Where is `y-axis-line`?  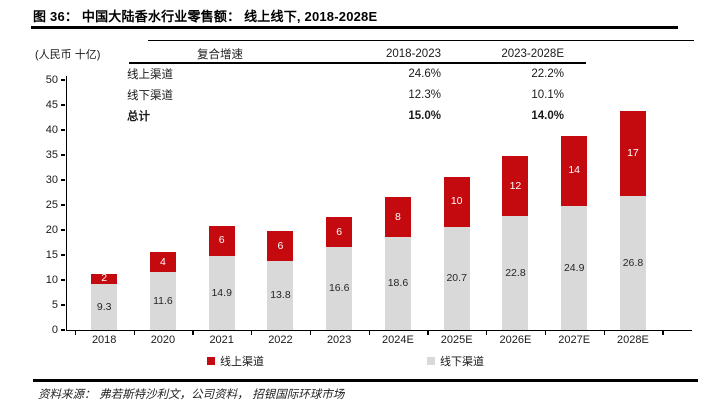
y-axis-line is located at coordinates (66, 203).